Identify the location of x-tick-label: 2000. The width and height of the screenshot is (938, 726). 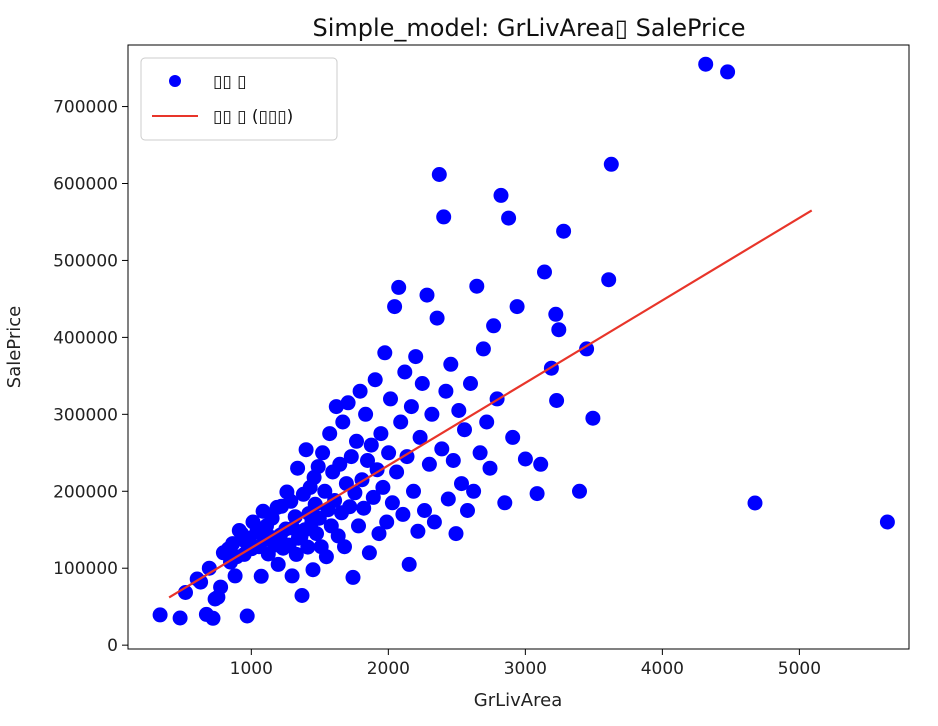
(388, 669).